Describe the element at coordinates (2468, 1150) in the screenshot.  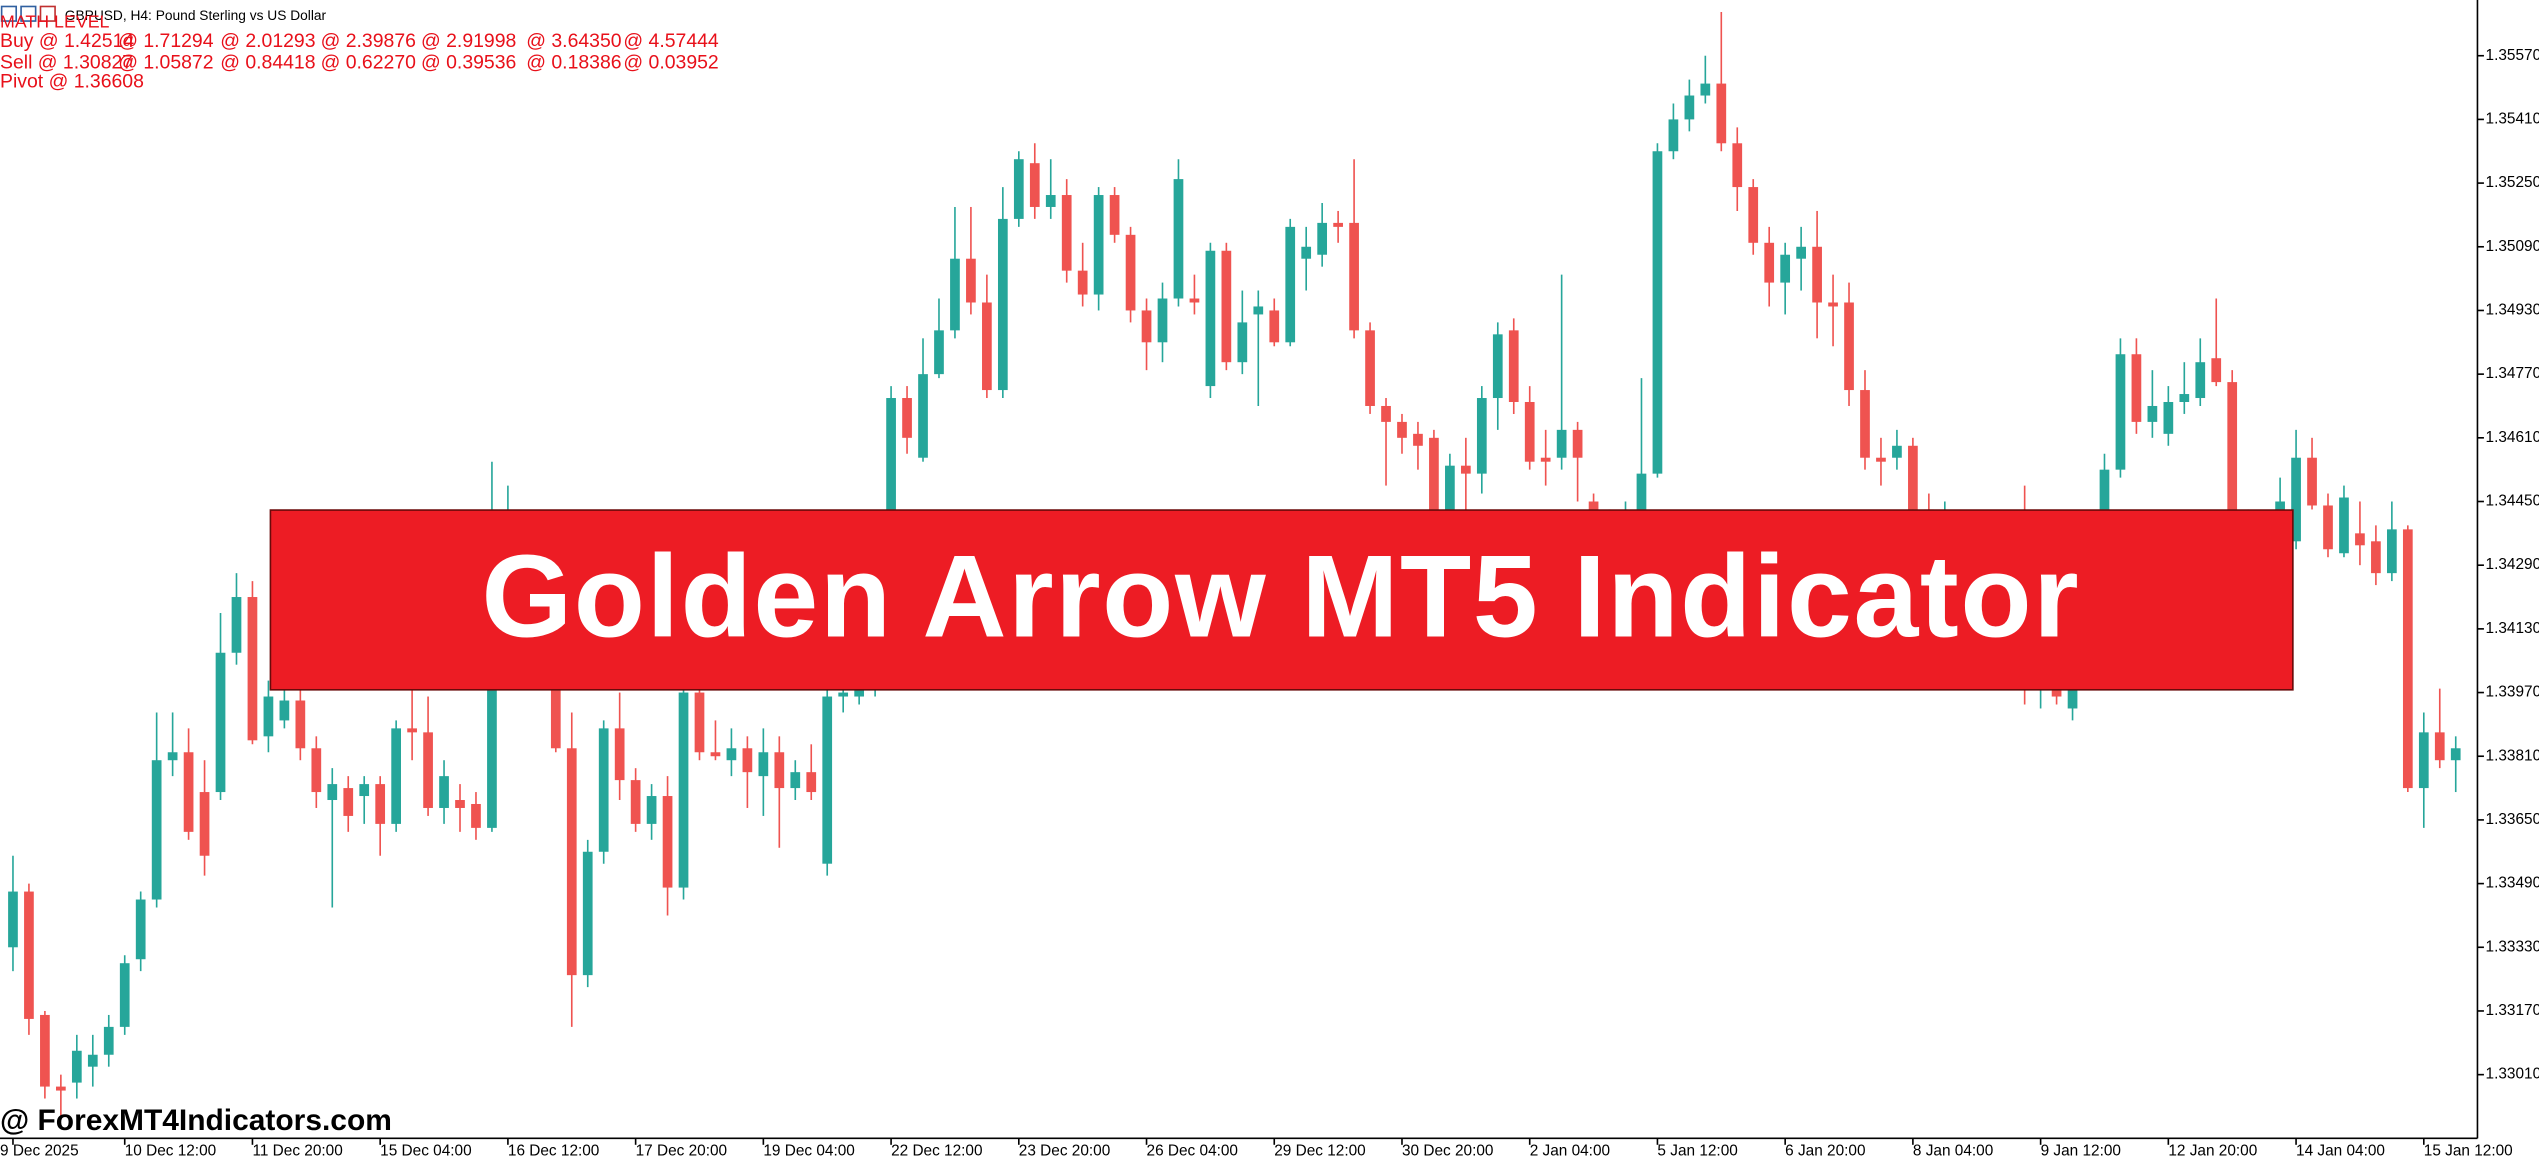
I see `x-tick-label: 15 Jan 12:00` at that location.